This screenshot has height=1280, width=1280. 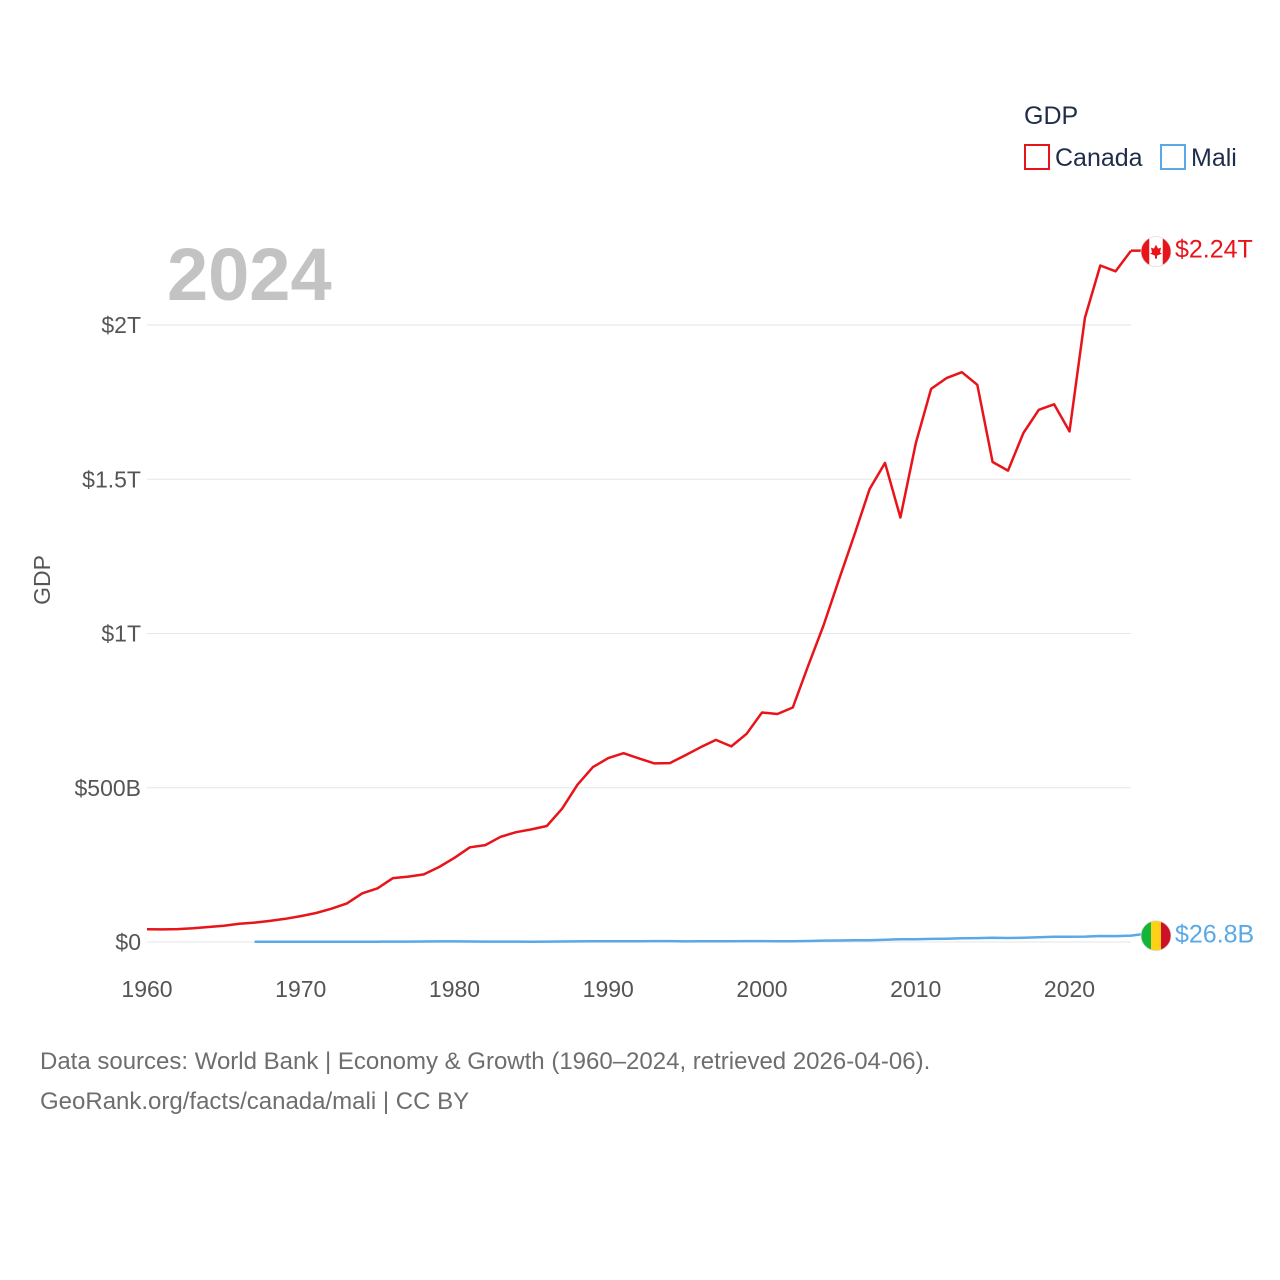 What do you see at coordinates (1130, 137) in the screenshot?
I see `legend: GDP Canada Mali` at bounding box center [1130, 137].